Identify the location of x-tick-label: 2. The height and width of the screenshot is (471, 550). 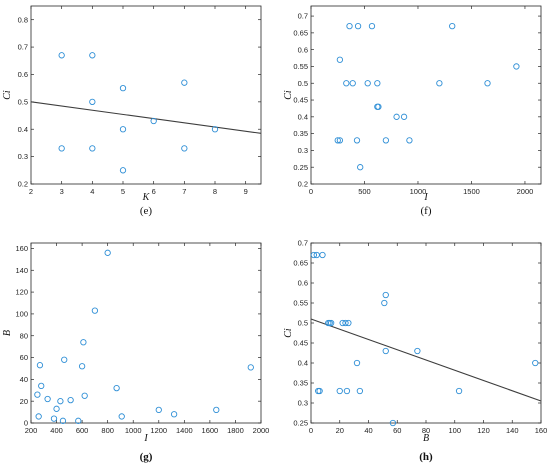
(31, 191).